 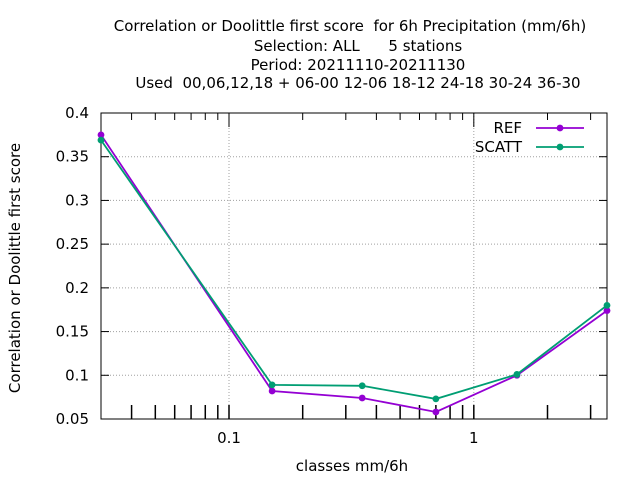 What do you see at coordinates (560, 147) in the screenshot?
I see `legend-marker-scatt` at bounding box center [560, 147].